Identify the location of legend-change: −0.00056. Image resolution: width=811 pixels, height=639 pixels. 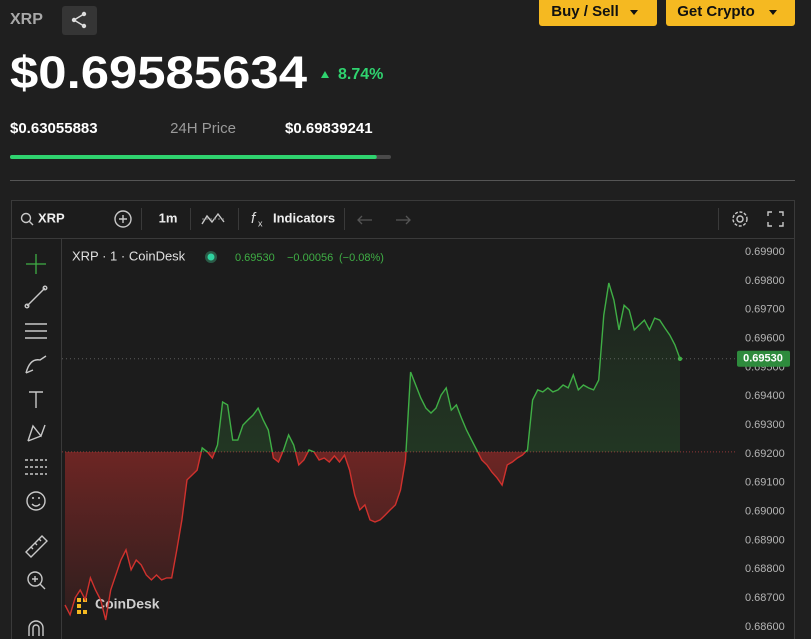
(310, 258).